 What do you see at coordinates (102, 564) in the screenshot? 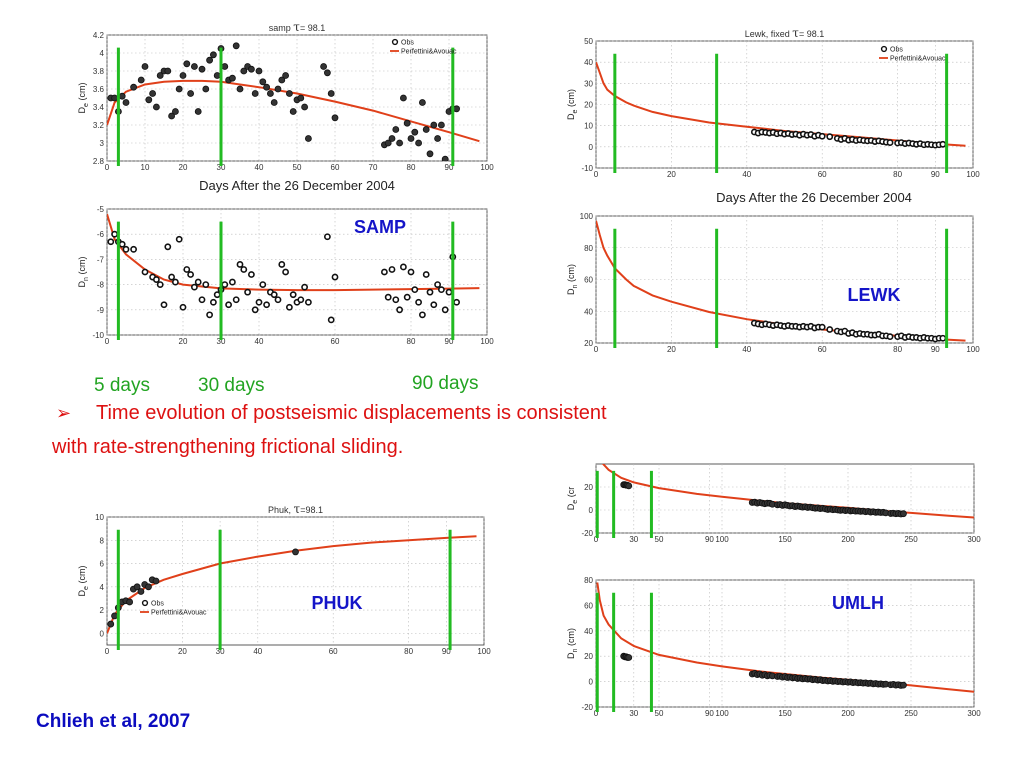
I see `y-tick-label: 6` at bounding box center [102, 564].